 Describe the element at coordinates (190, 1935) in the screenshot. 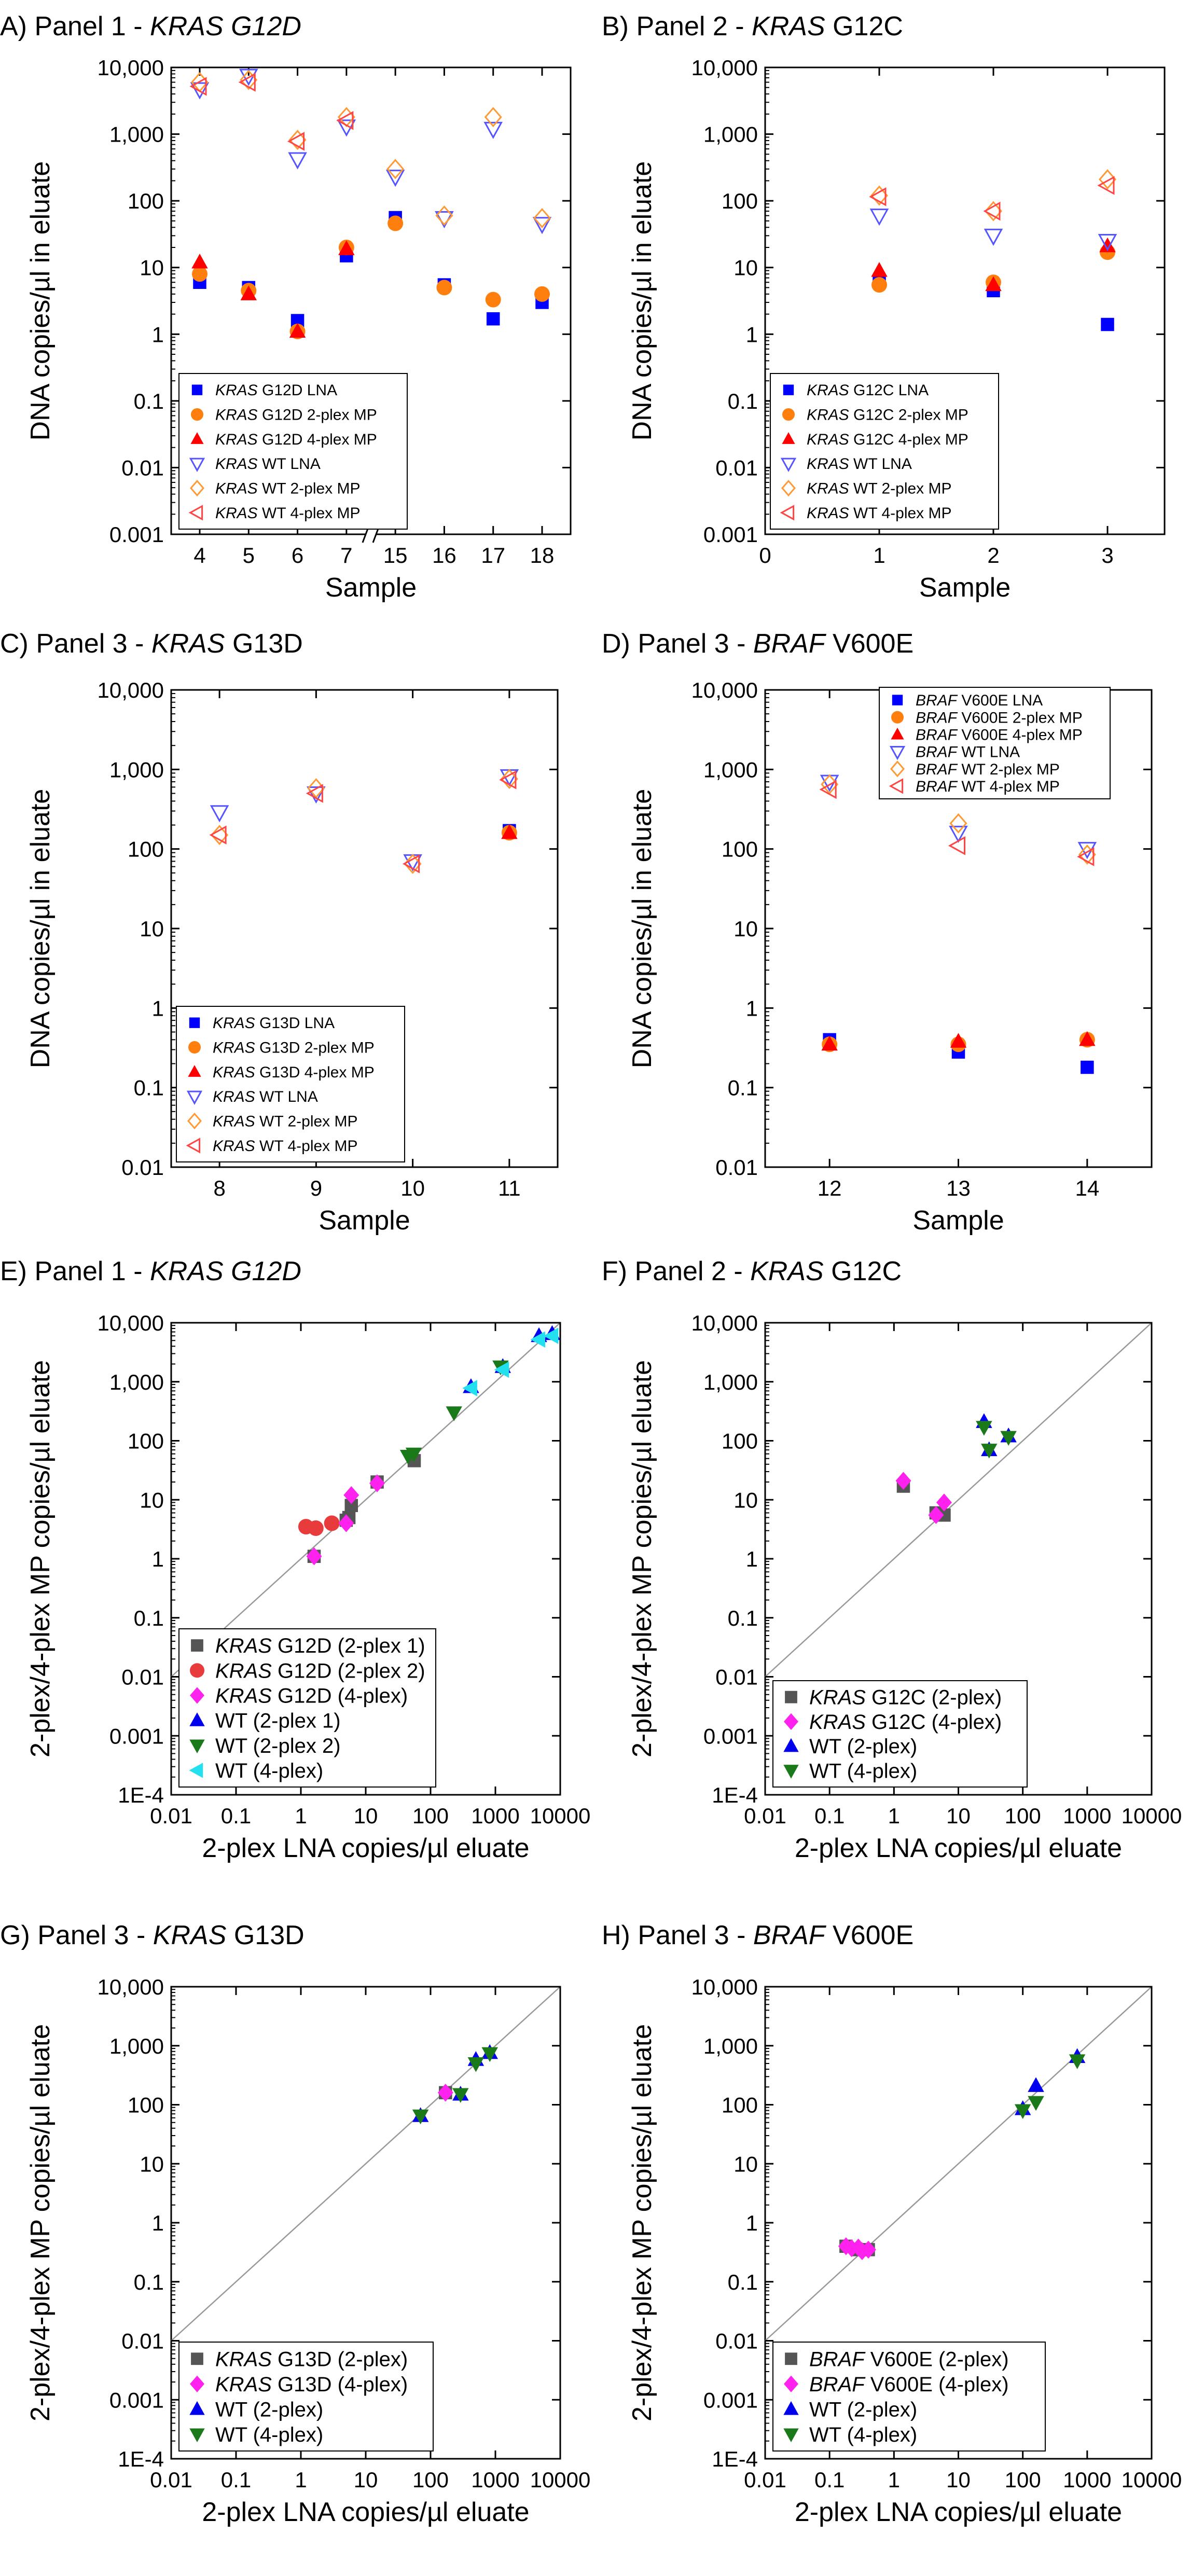

I see `title-gene: KRAS` at that location.